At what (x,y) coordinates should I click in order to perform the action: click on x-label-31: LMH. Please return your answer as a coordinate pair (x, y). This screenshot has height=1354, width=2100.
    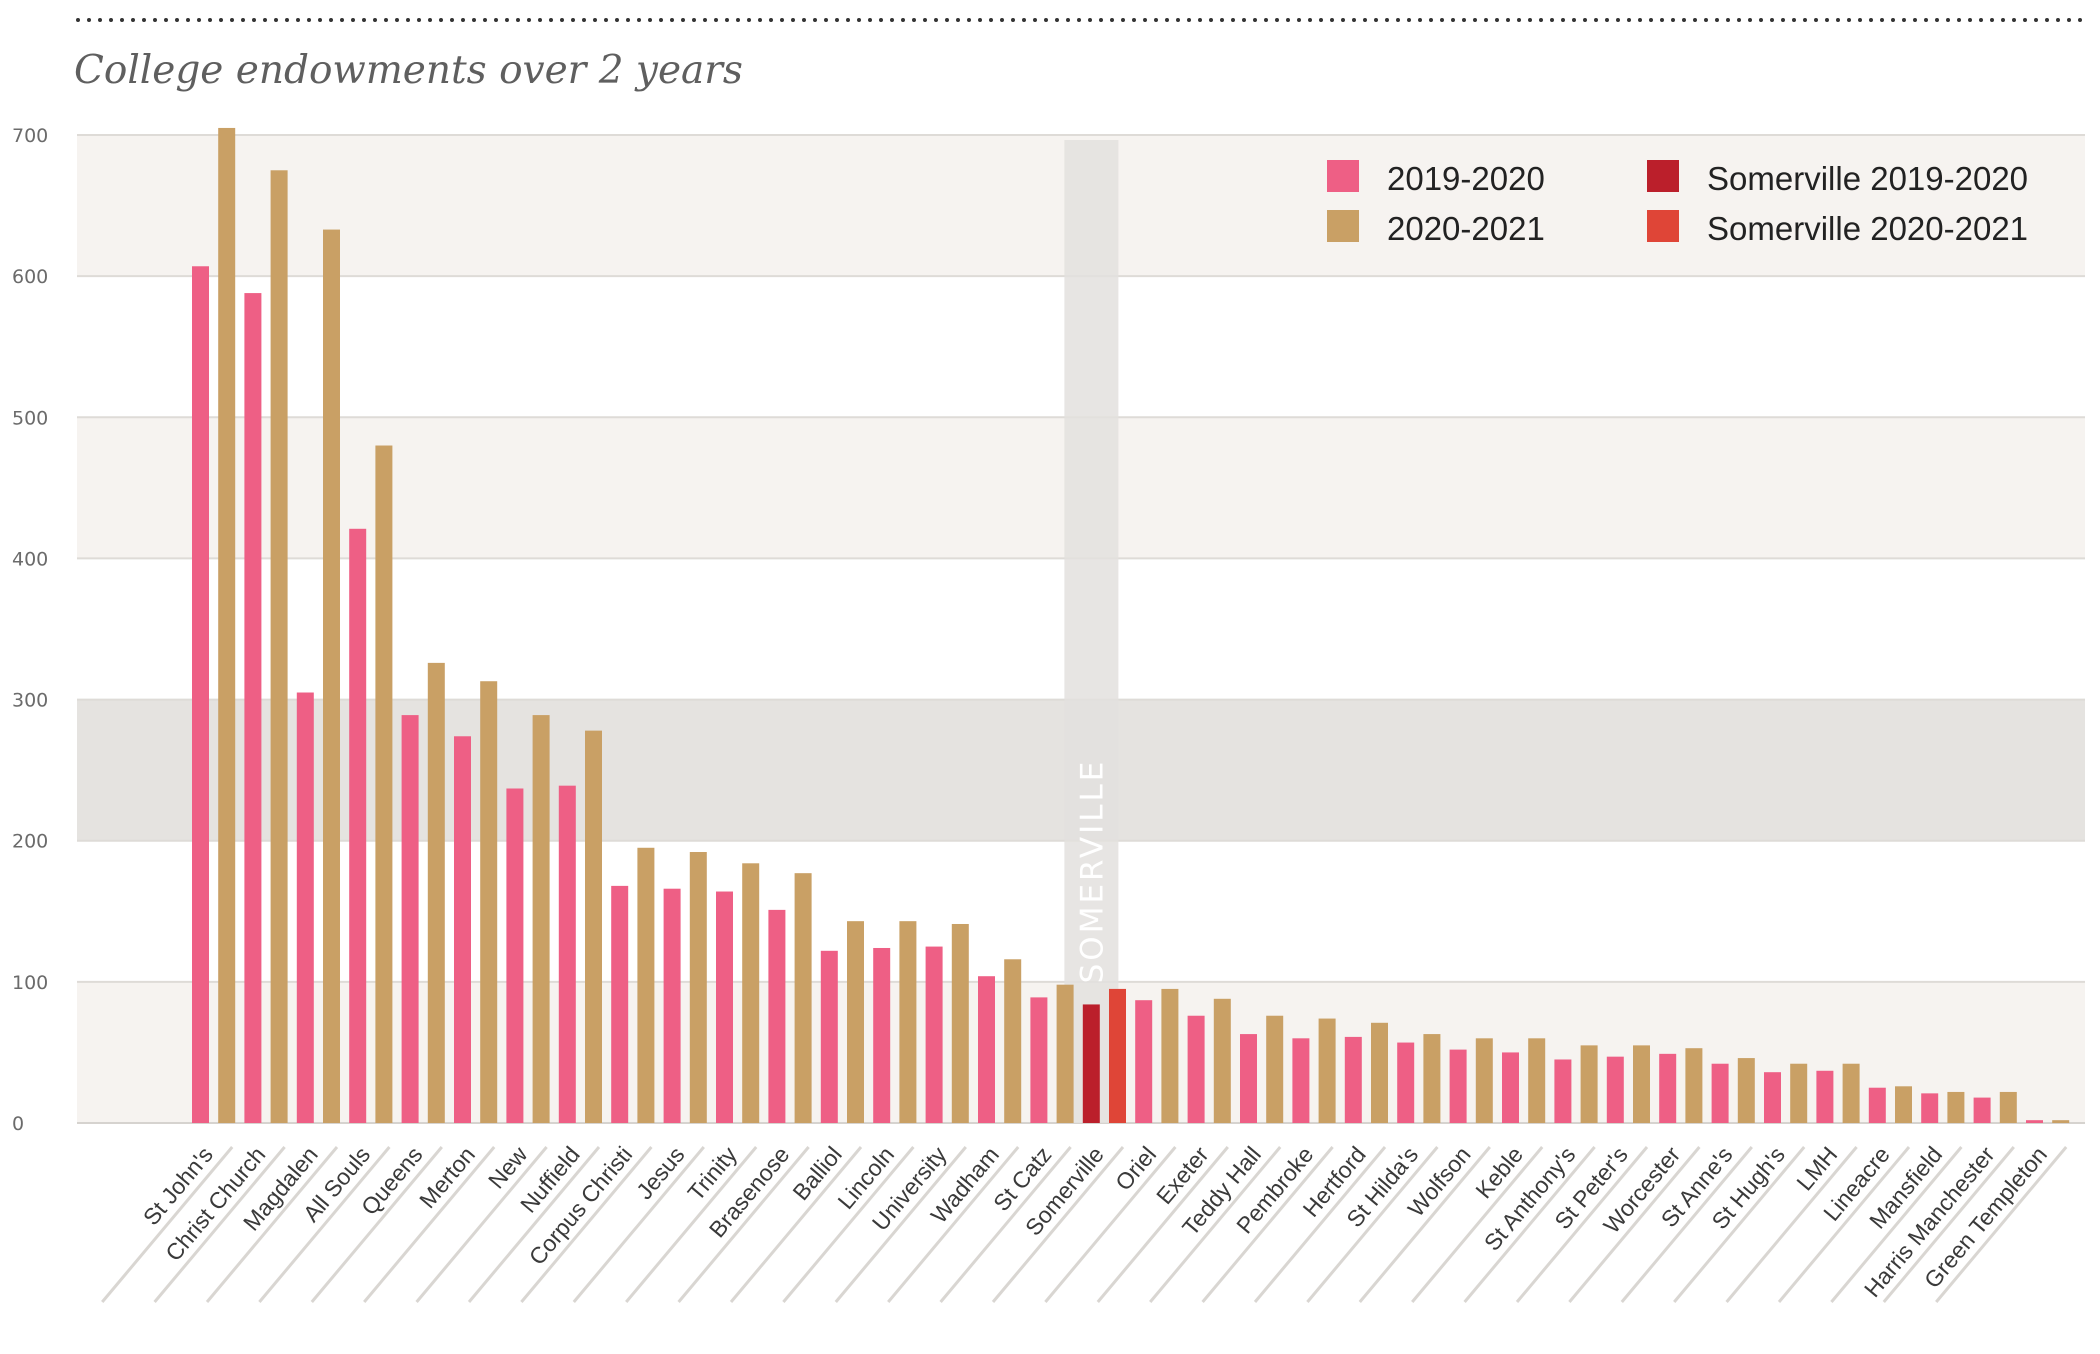
    Looking at the image, I should click on (1816, 1169).